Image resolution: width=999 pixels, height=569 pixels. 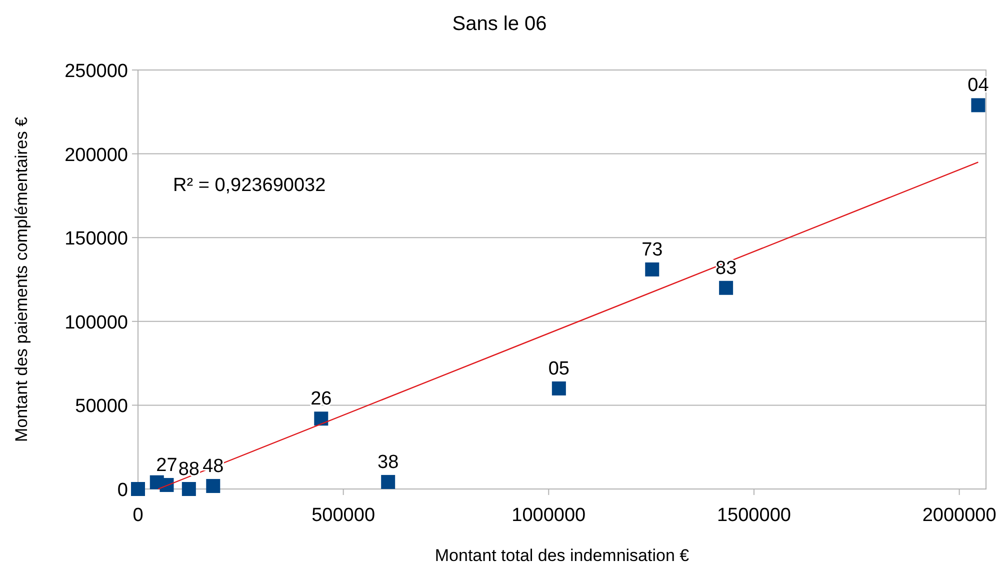 I want to click on x-axis-title: Montant total des indemnisation €, so click(x=562, y=555).